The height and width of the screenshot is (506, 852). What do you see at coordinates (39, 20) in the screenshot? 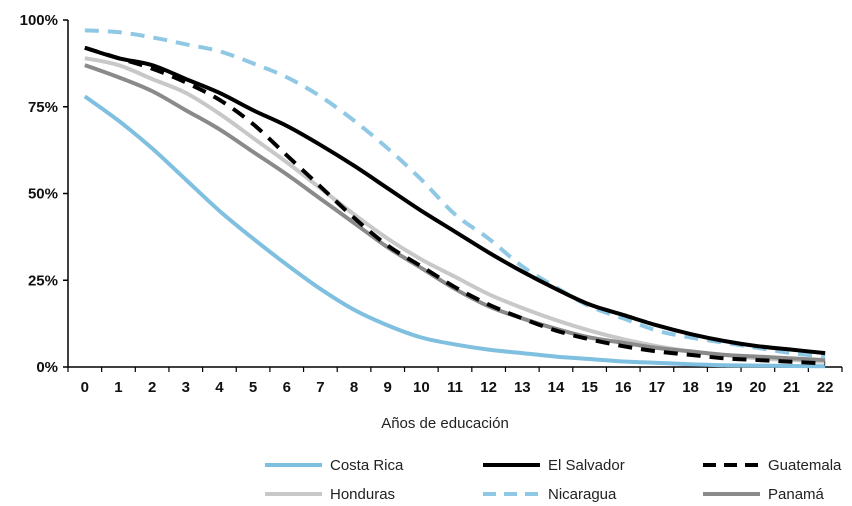
I see `y-tick-label: 100%` at bounding box center [39, 20].